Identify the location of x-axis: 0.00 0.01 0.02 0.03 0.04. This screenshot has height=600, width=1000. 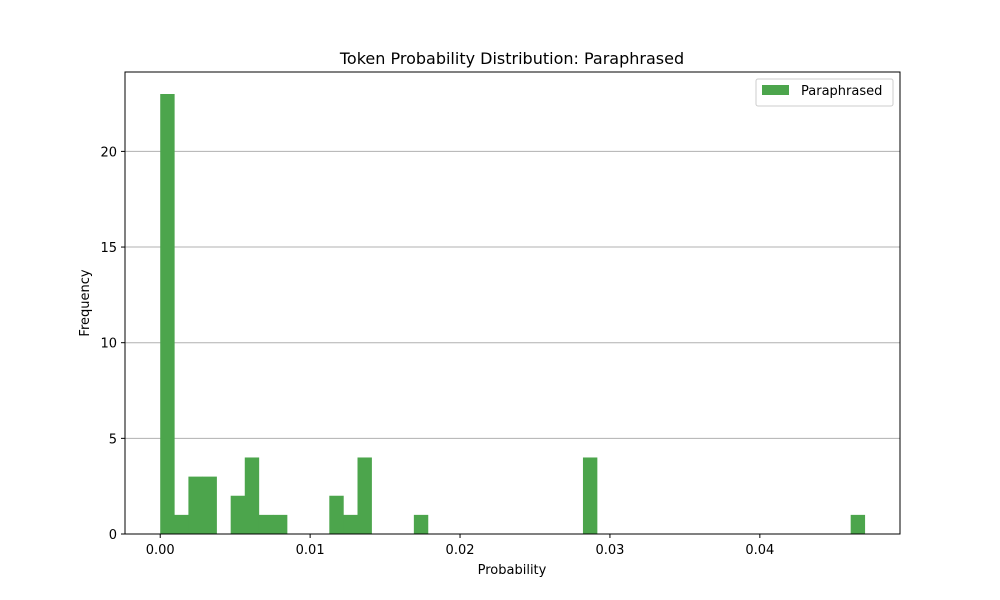
(460, 546).